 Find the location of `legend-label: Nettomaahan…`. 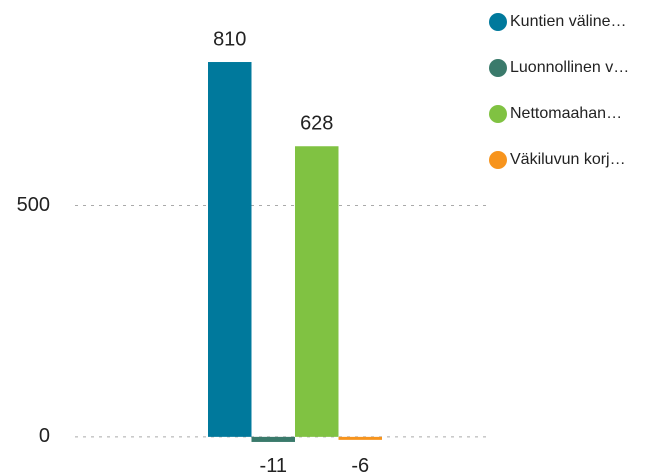

legend-label: Nettomaahan… is located at coordinates (566, 113).